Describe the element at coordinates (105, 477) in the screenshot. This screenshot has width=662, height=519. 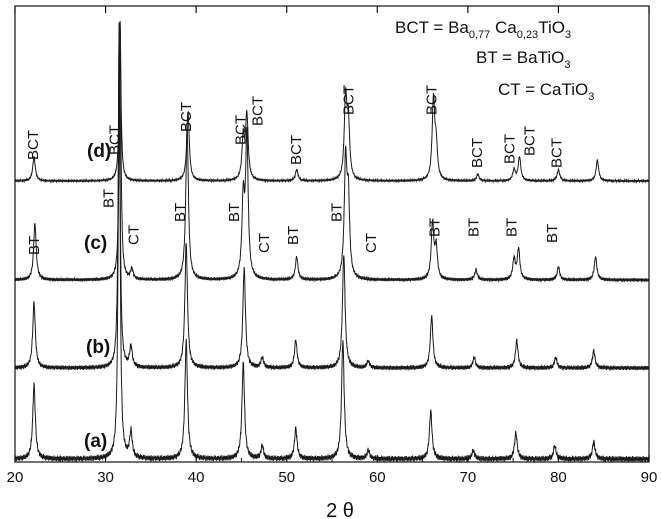
I see `x-tick-label: 30` at that location.